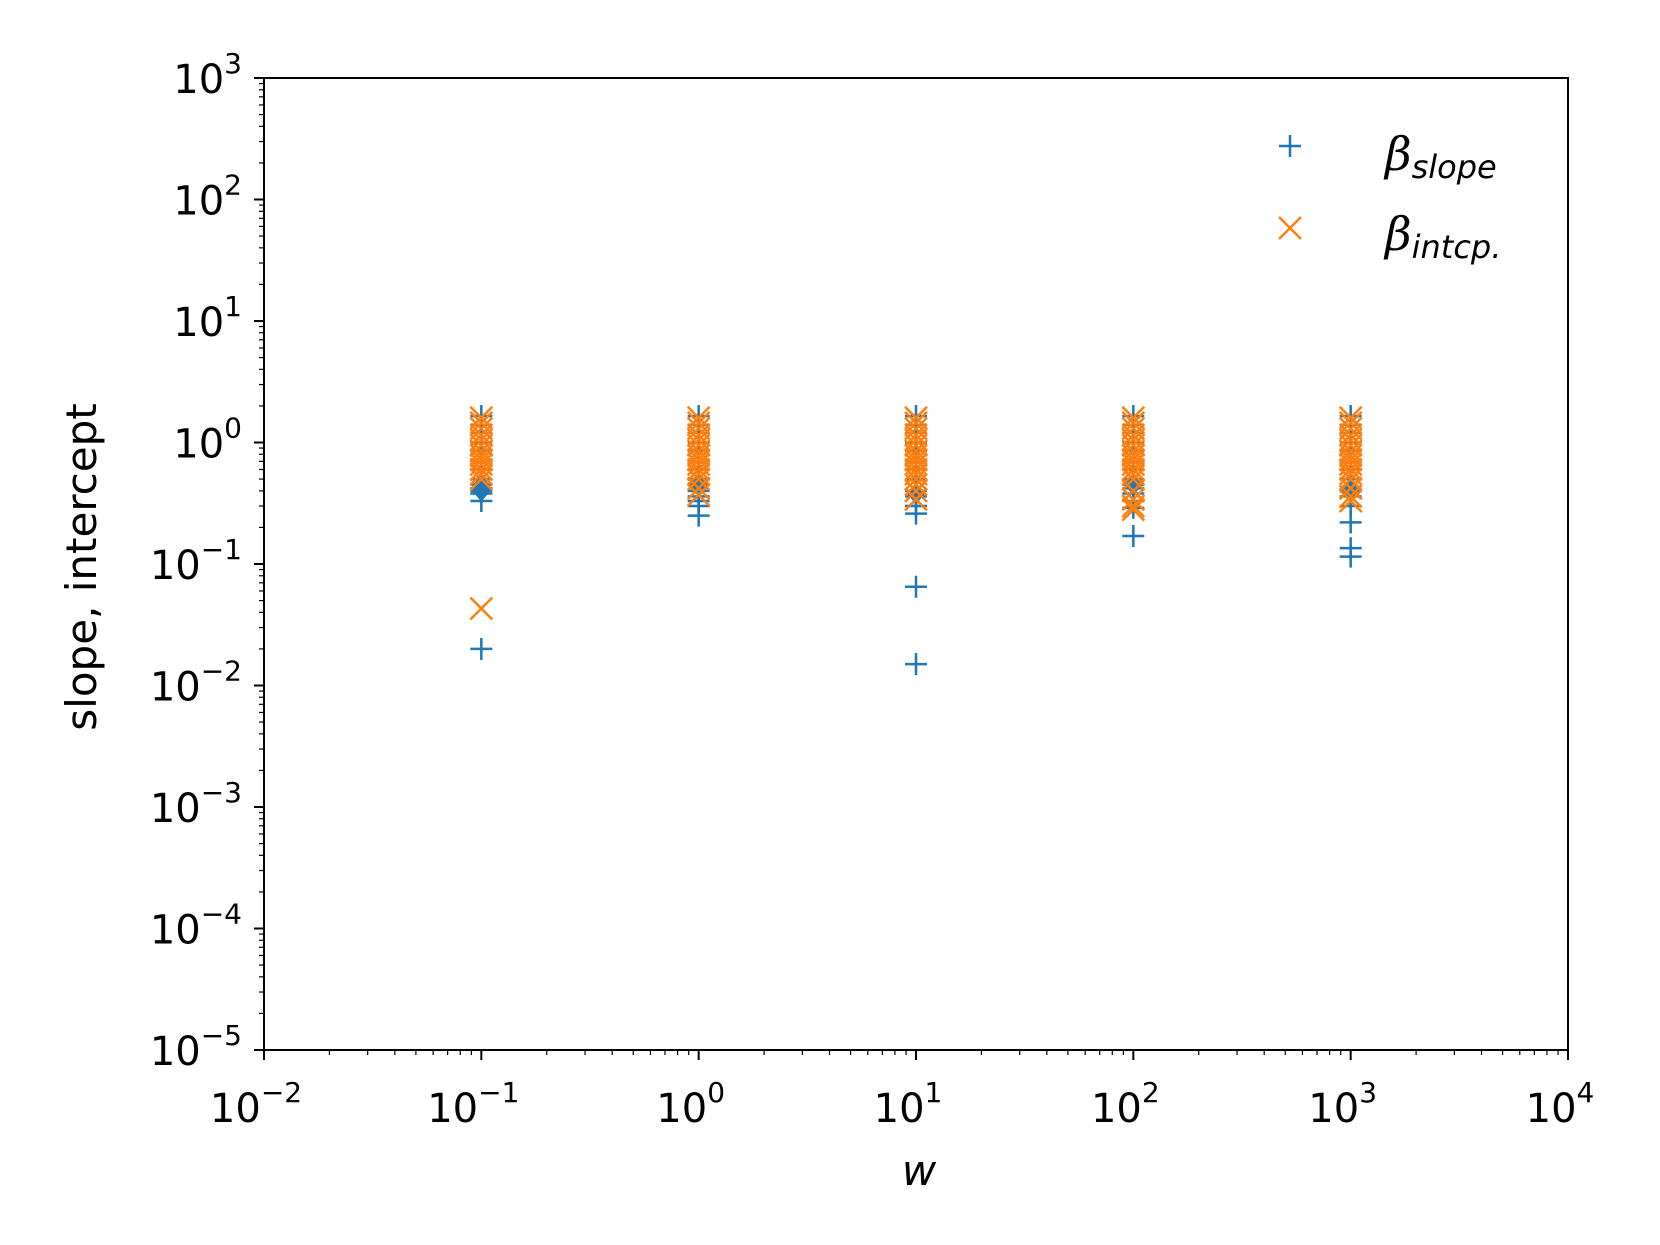 This screenshot has width=1660, height=1245. I want to click on y-tick-label: 10², so click(207, 197).